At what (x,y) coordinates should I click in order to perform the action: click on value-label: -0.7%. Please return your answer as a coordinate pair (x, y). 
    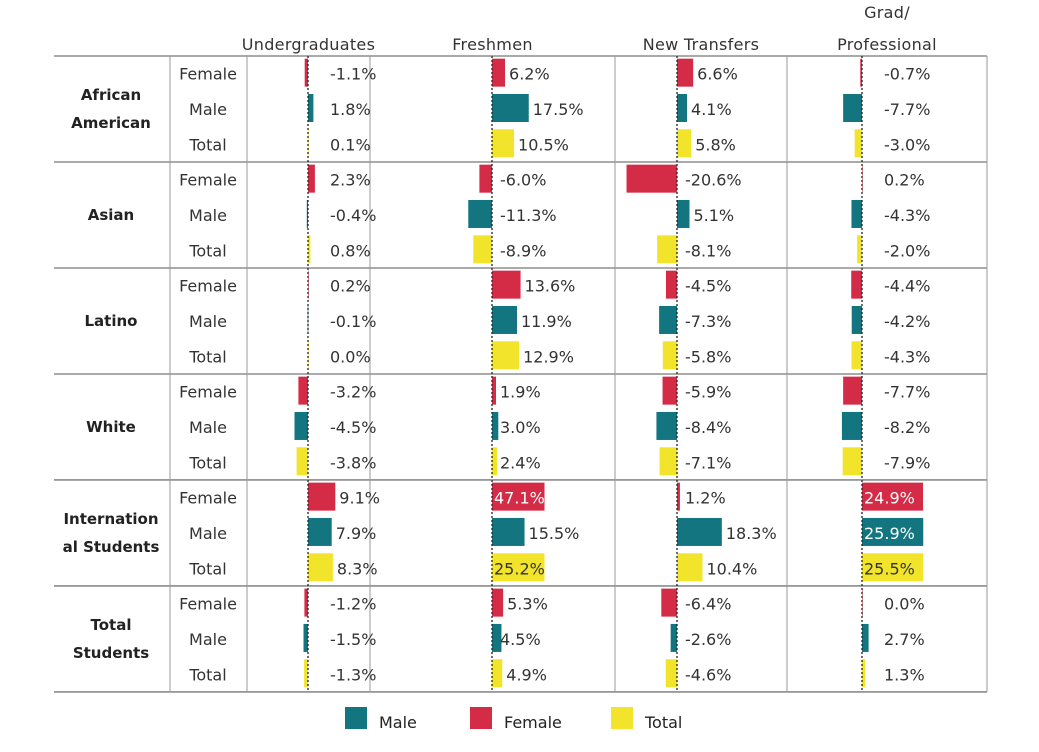
    Looking at the image, I should click on (907, 74).